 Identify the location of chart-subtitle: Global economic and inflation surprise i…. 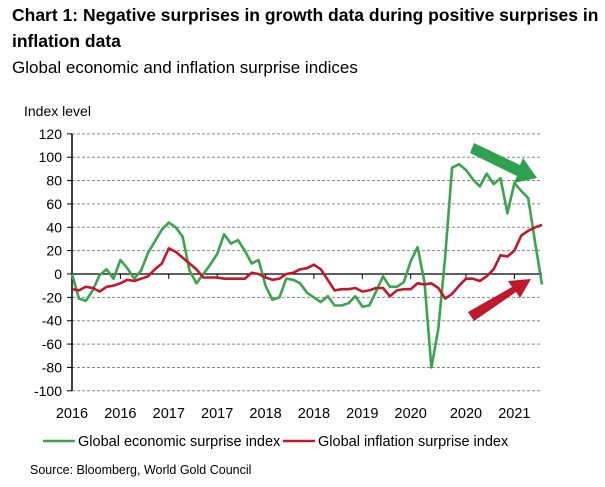
(185, 67).